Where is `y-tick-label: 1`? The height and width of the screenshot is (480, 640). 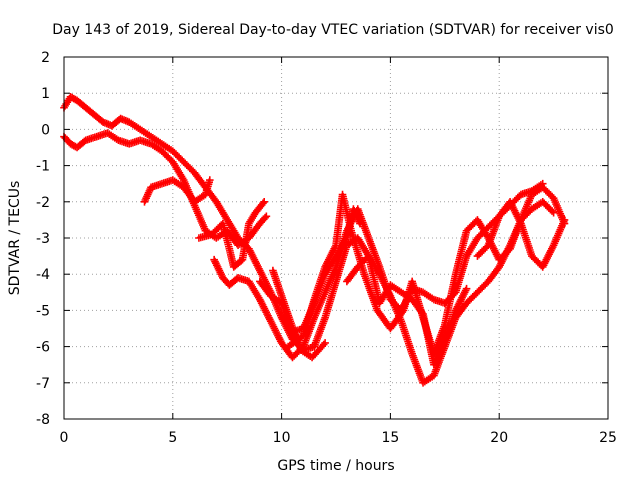 y-tick-label: 1 is located at coordinates (45, 94).